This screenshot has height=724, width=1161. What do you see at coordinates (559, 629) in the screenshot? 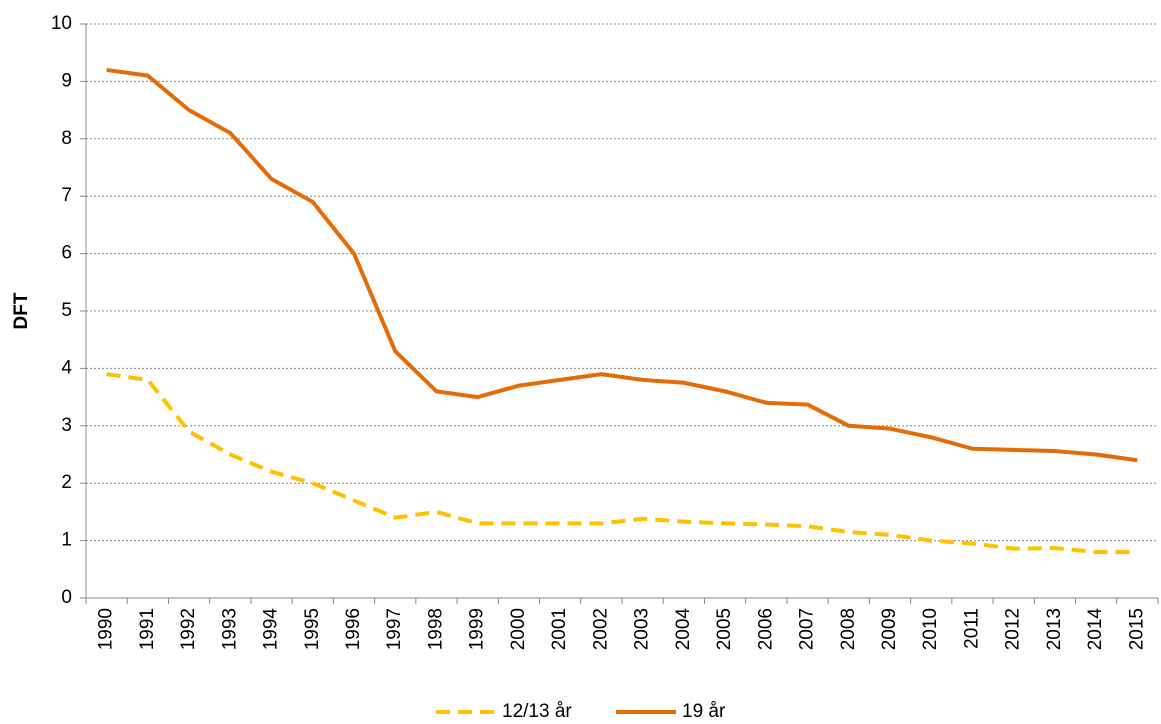
I see `x-tick-label: 2001` at bounding box center [559, 629].